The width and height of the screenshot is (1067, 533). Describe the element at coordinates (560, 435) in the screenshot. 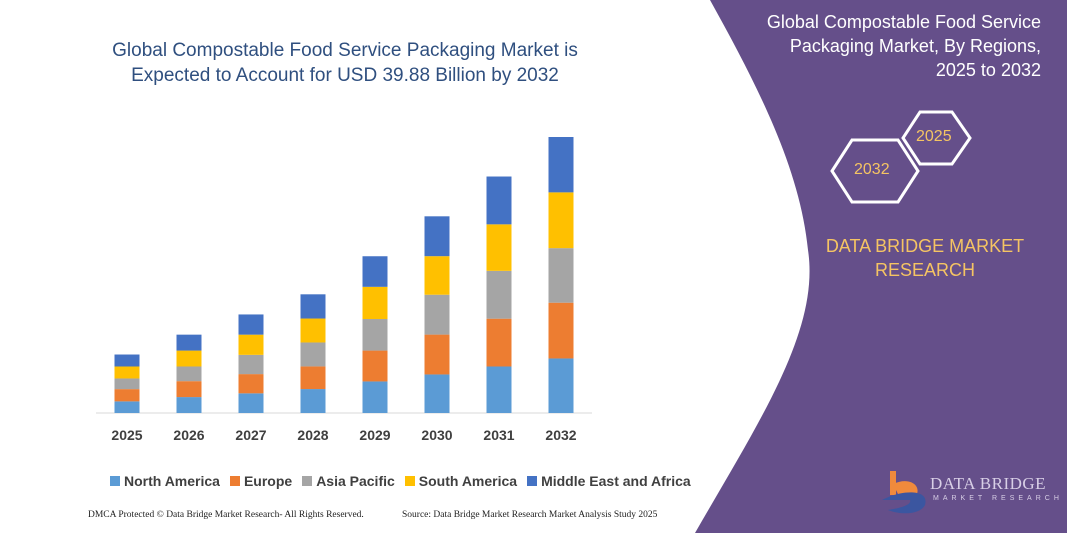

I see `x-tick-2032: 2032` at that location.